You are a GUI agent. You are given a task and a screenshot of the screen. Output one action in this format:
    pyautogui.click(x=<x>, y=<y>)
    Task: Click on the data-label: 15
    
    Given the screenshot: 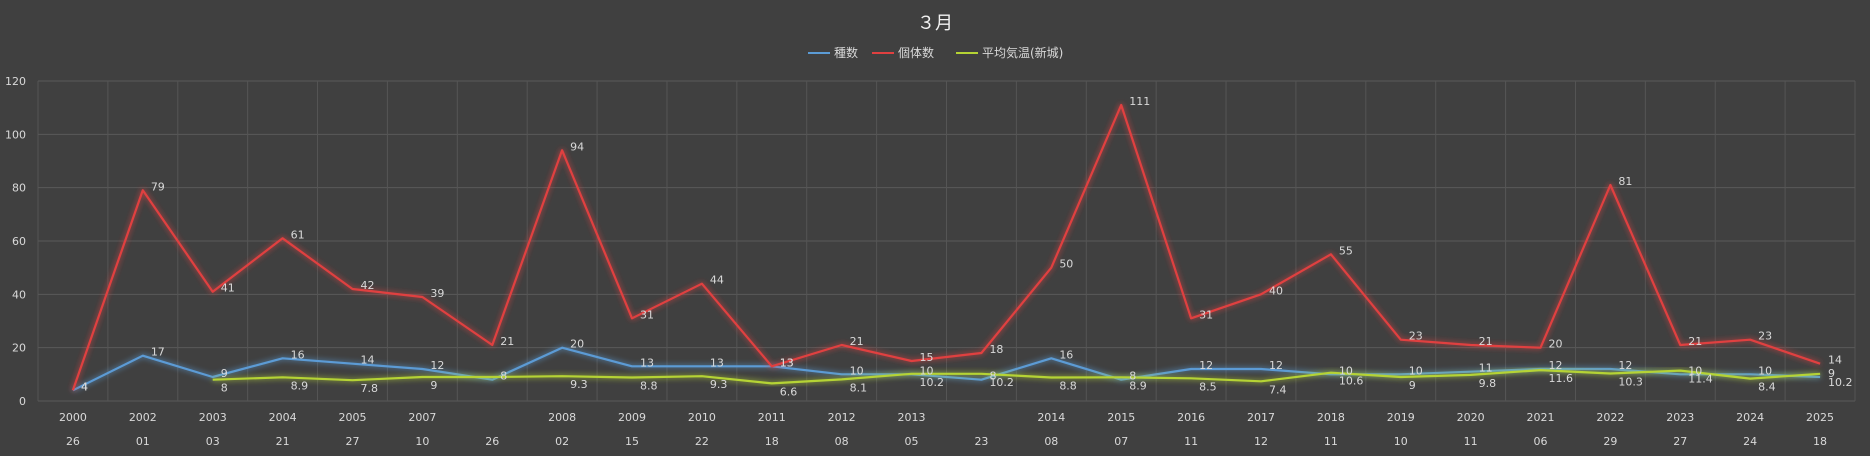 What is the action you would take?
    pyautogui.click(x=927, y=357)
    